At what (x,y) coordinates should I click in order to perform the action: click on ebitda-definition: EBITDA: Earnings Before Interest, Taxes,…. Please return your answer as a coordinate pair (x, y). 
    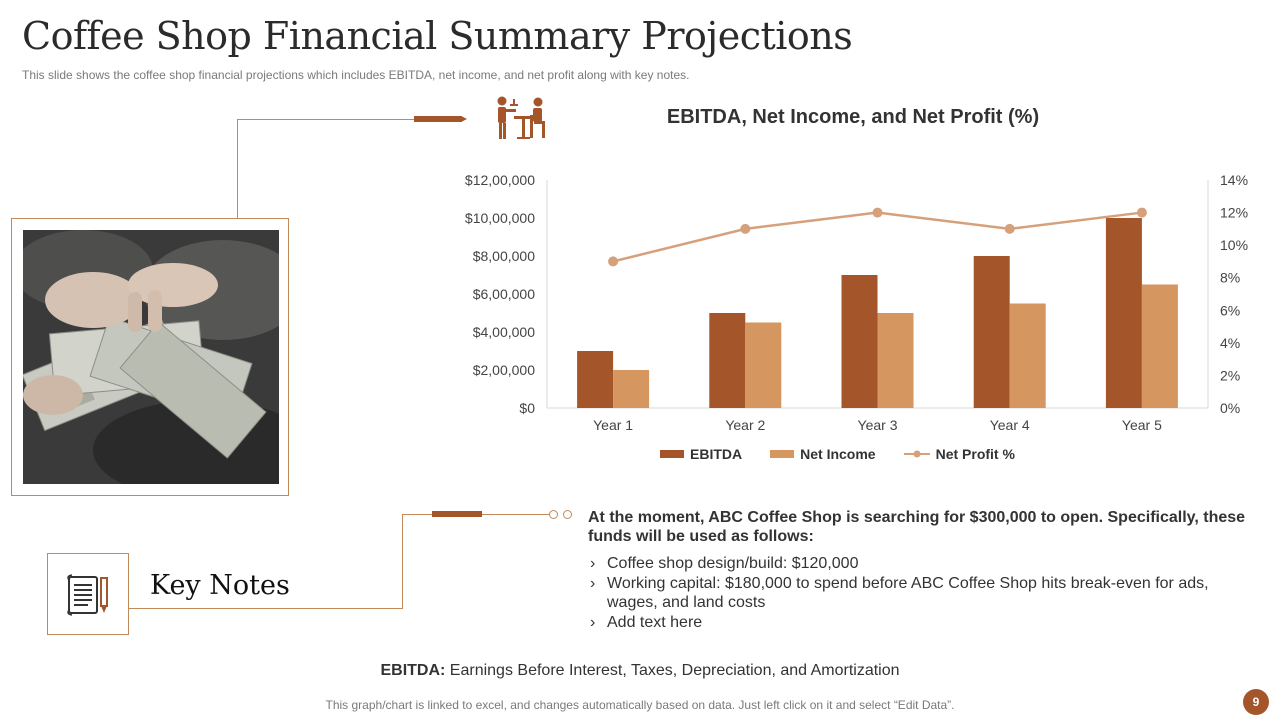
    Looking at the image, I should click on (640, 671).